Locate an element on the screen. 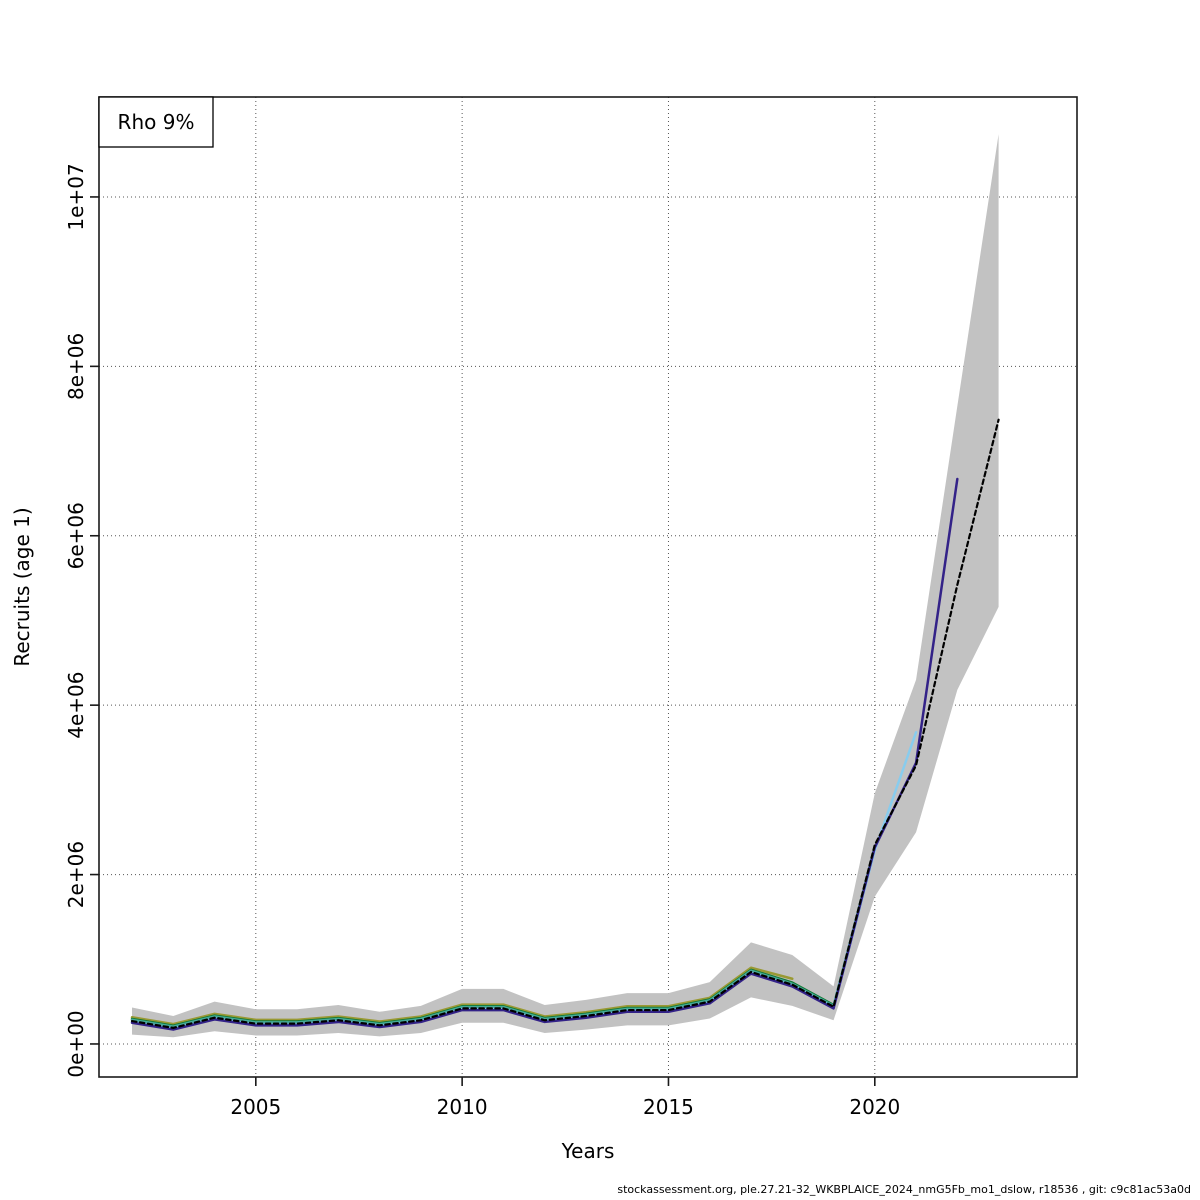  x-tick-label: 2020 is located at coordinates (874, 1107).